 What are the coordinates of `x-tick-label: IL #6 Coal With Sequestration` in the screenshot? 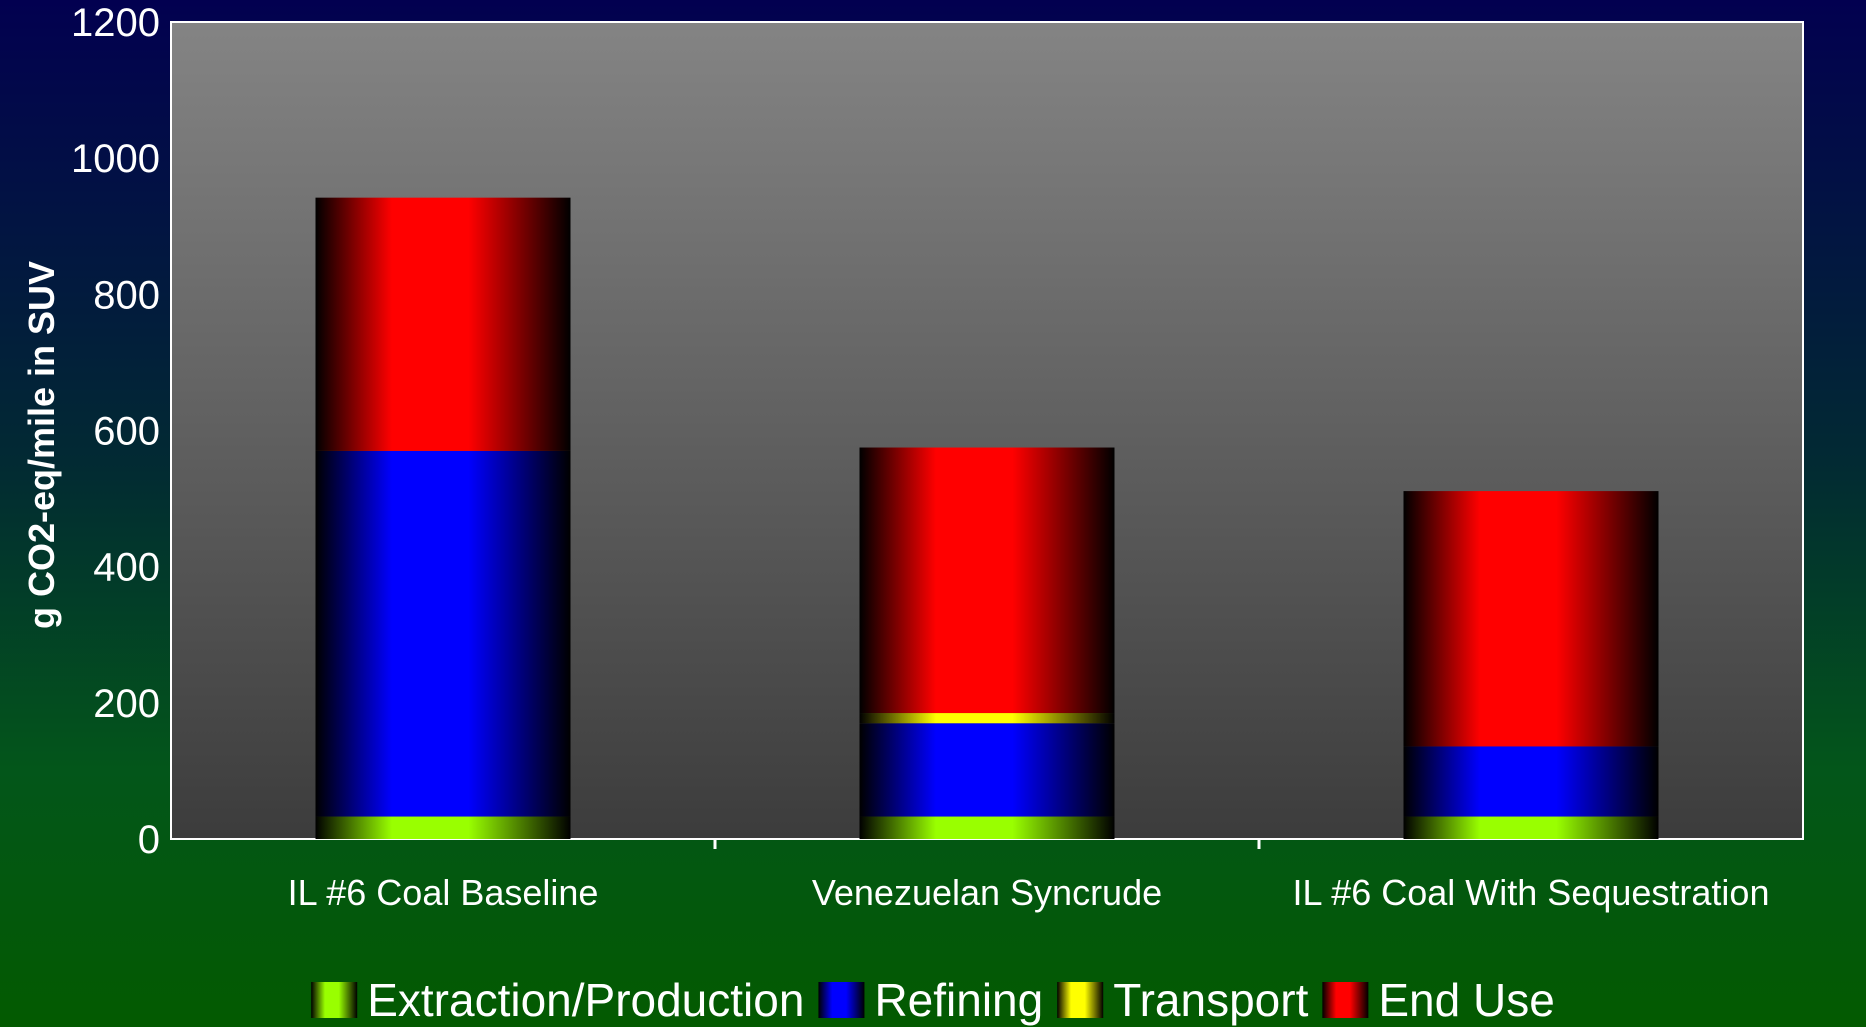 It's located at (1531, 892).